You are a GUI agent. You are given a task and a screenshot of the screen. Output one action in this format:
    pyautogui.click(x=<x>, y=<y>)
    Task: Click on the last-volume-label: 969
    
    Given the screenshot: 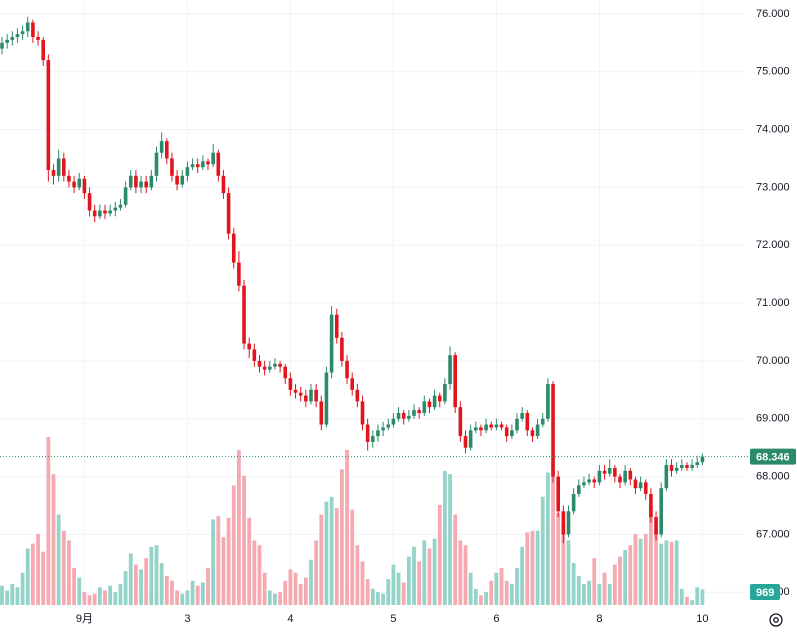 What is the action you would take?
    pyautogui.click(x=765, y=593)
    